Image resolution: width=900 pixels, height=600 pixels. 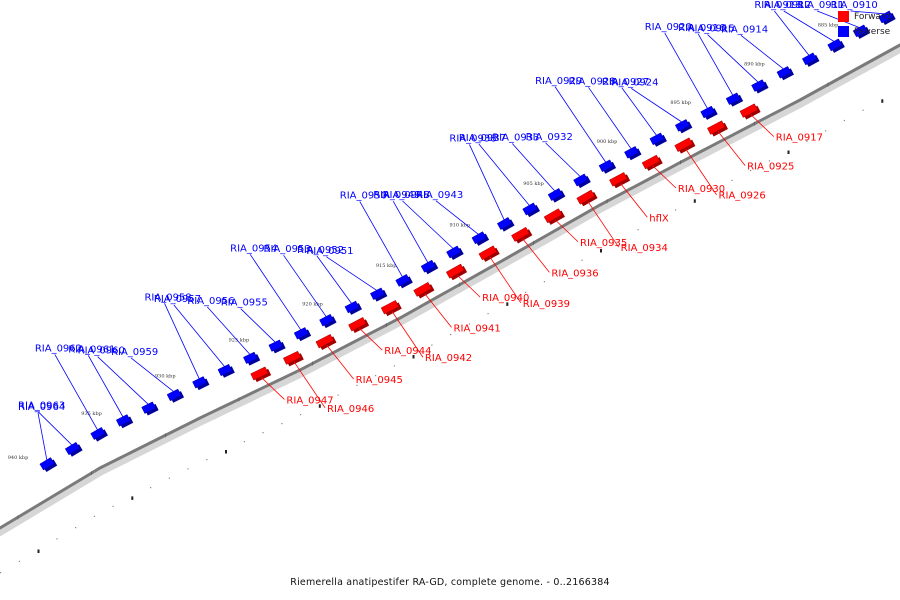 I want to click on forward-gene-label: RIA_0917, so click(x=799, y=138).